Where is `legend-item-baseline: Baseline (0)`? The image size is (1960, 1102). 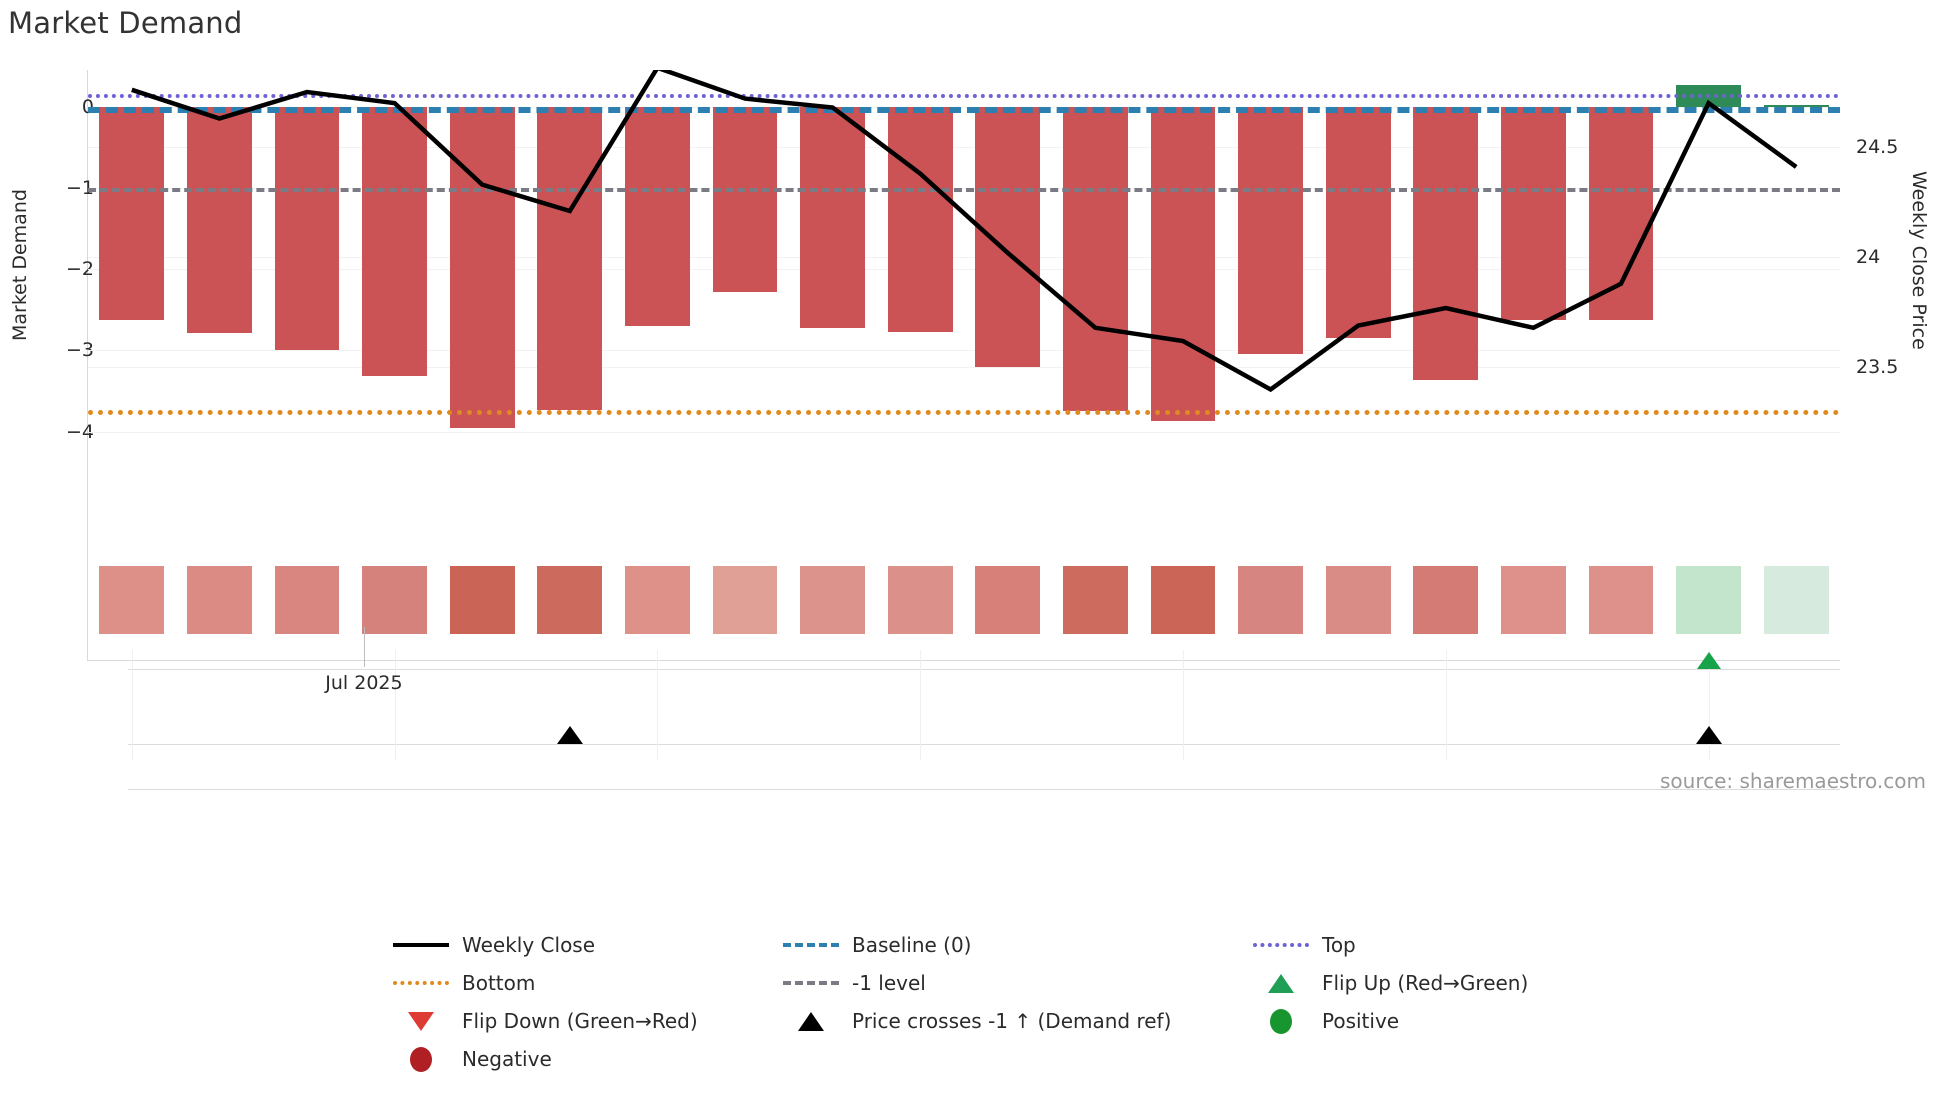 legend-item-baseline: Baseline (0) is located at coordinates (1015, 945).